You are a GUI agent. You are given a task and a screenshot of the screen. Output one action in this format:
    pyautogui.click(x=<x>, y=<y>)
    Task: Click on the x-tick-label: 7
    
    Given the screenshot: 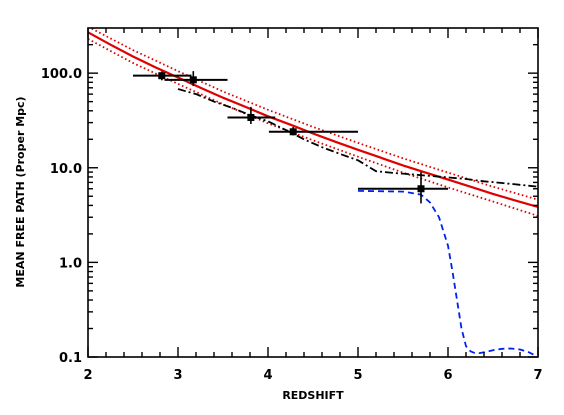 What is the action you would take?
    pyautogui.click(x=537, y=375)
    